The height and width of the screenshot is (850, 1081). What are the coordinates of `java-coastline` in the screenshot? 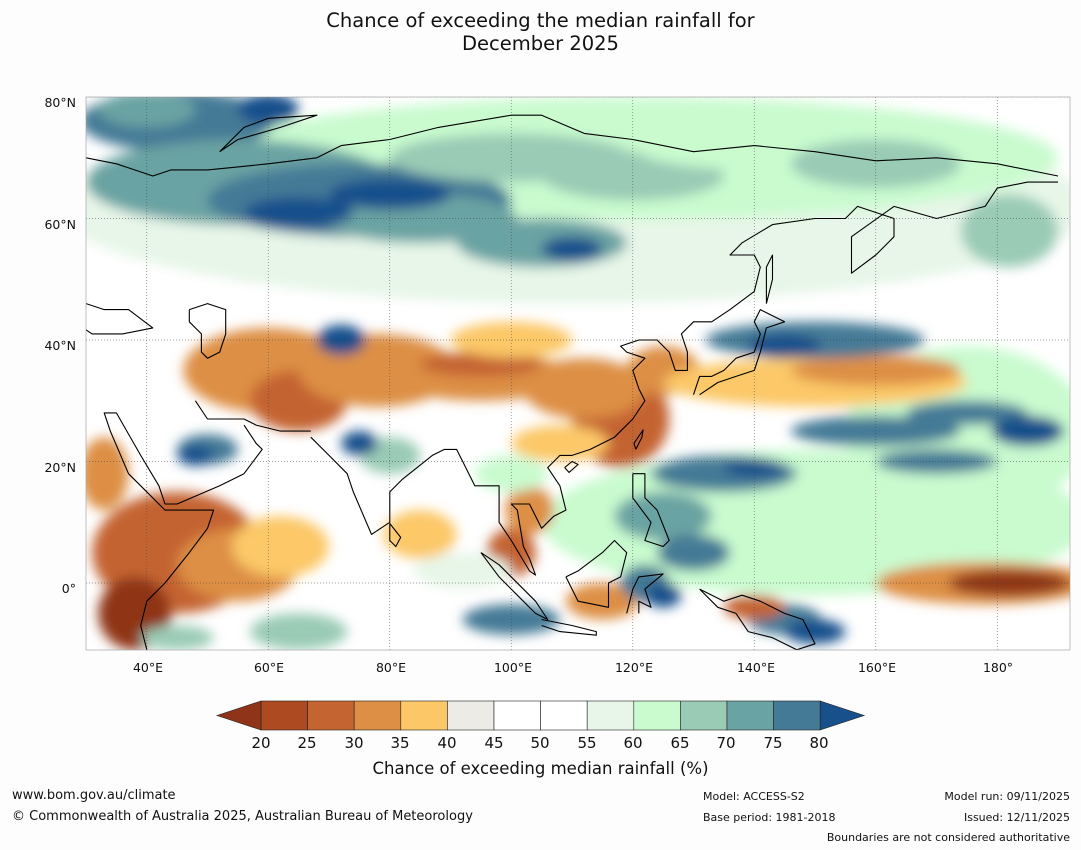 It's located at (569, 627).